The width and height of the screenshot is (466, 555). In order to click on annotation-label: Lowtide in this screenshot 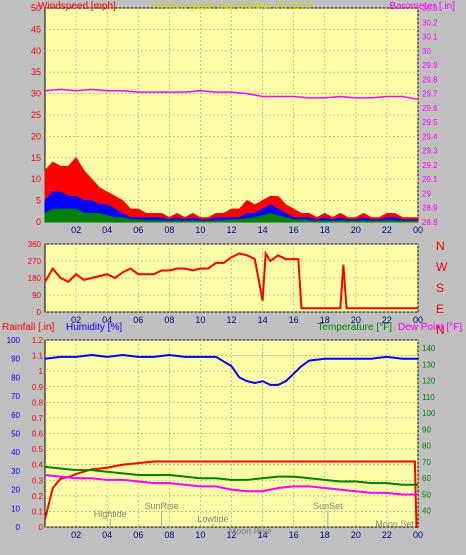, I will do `click(212, 519)`.